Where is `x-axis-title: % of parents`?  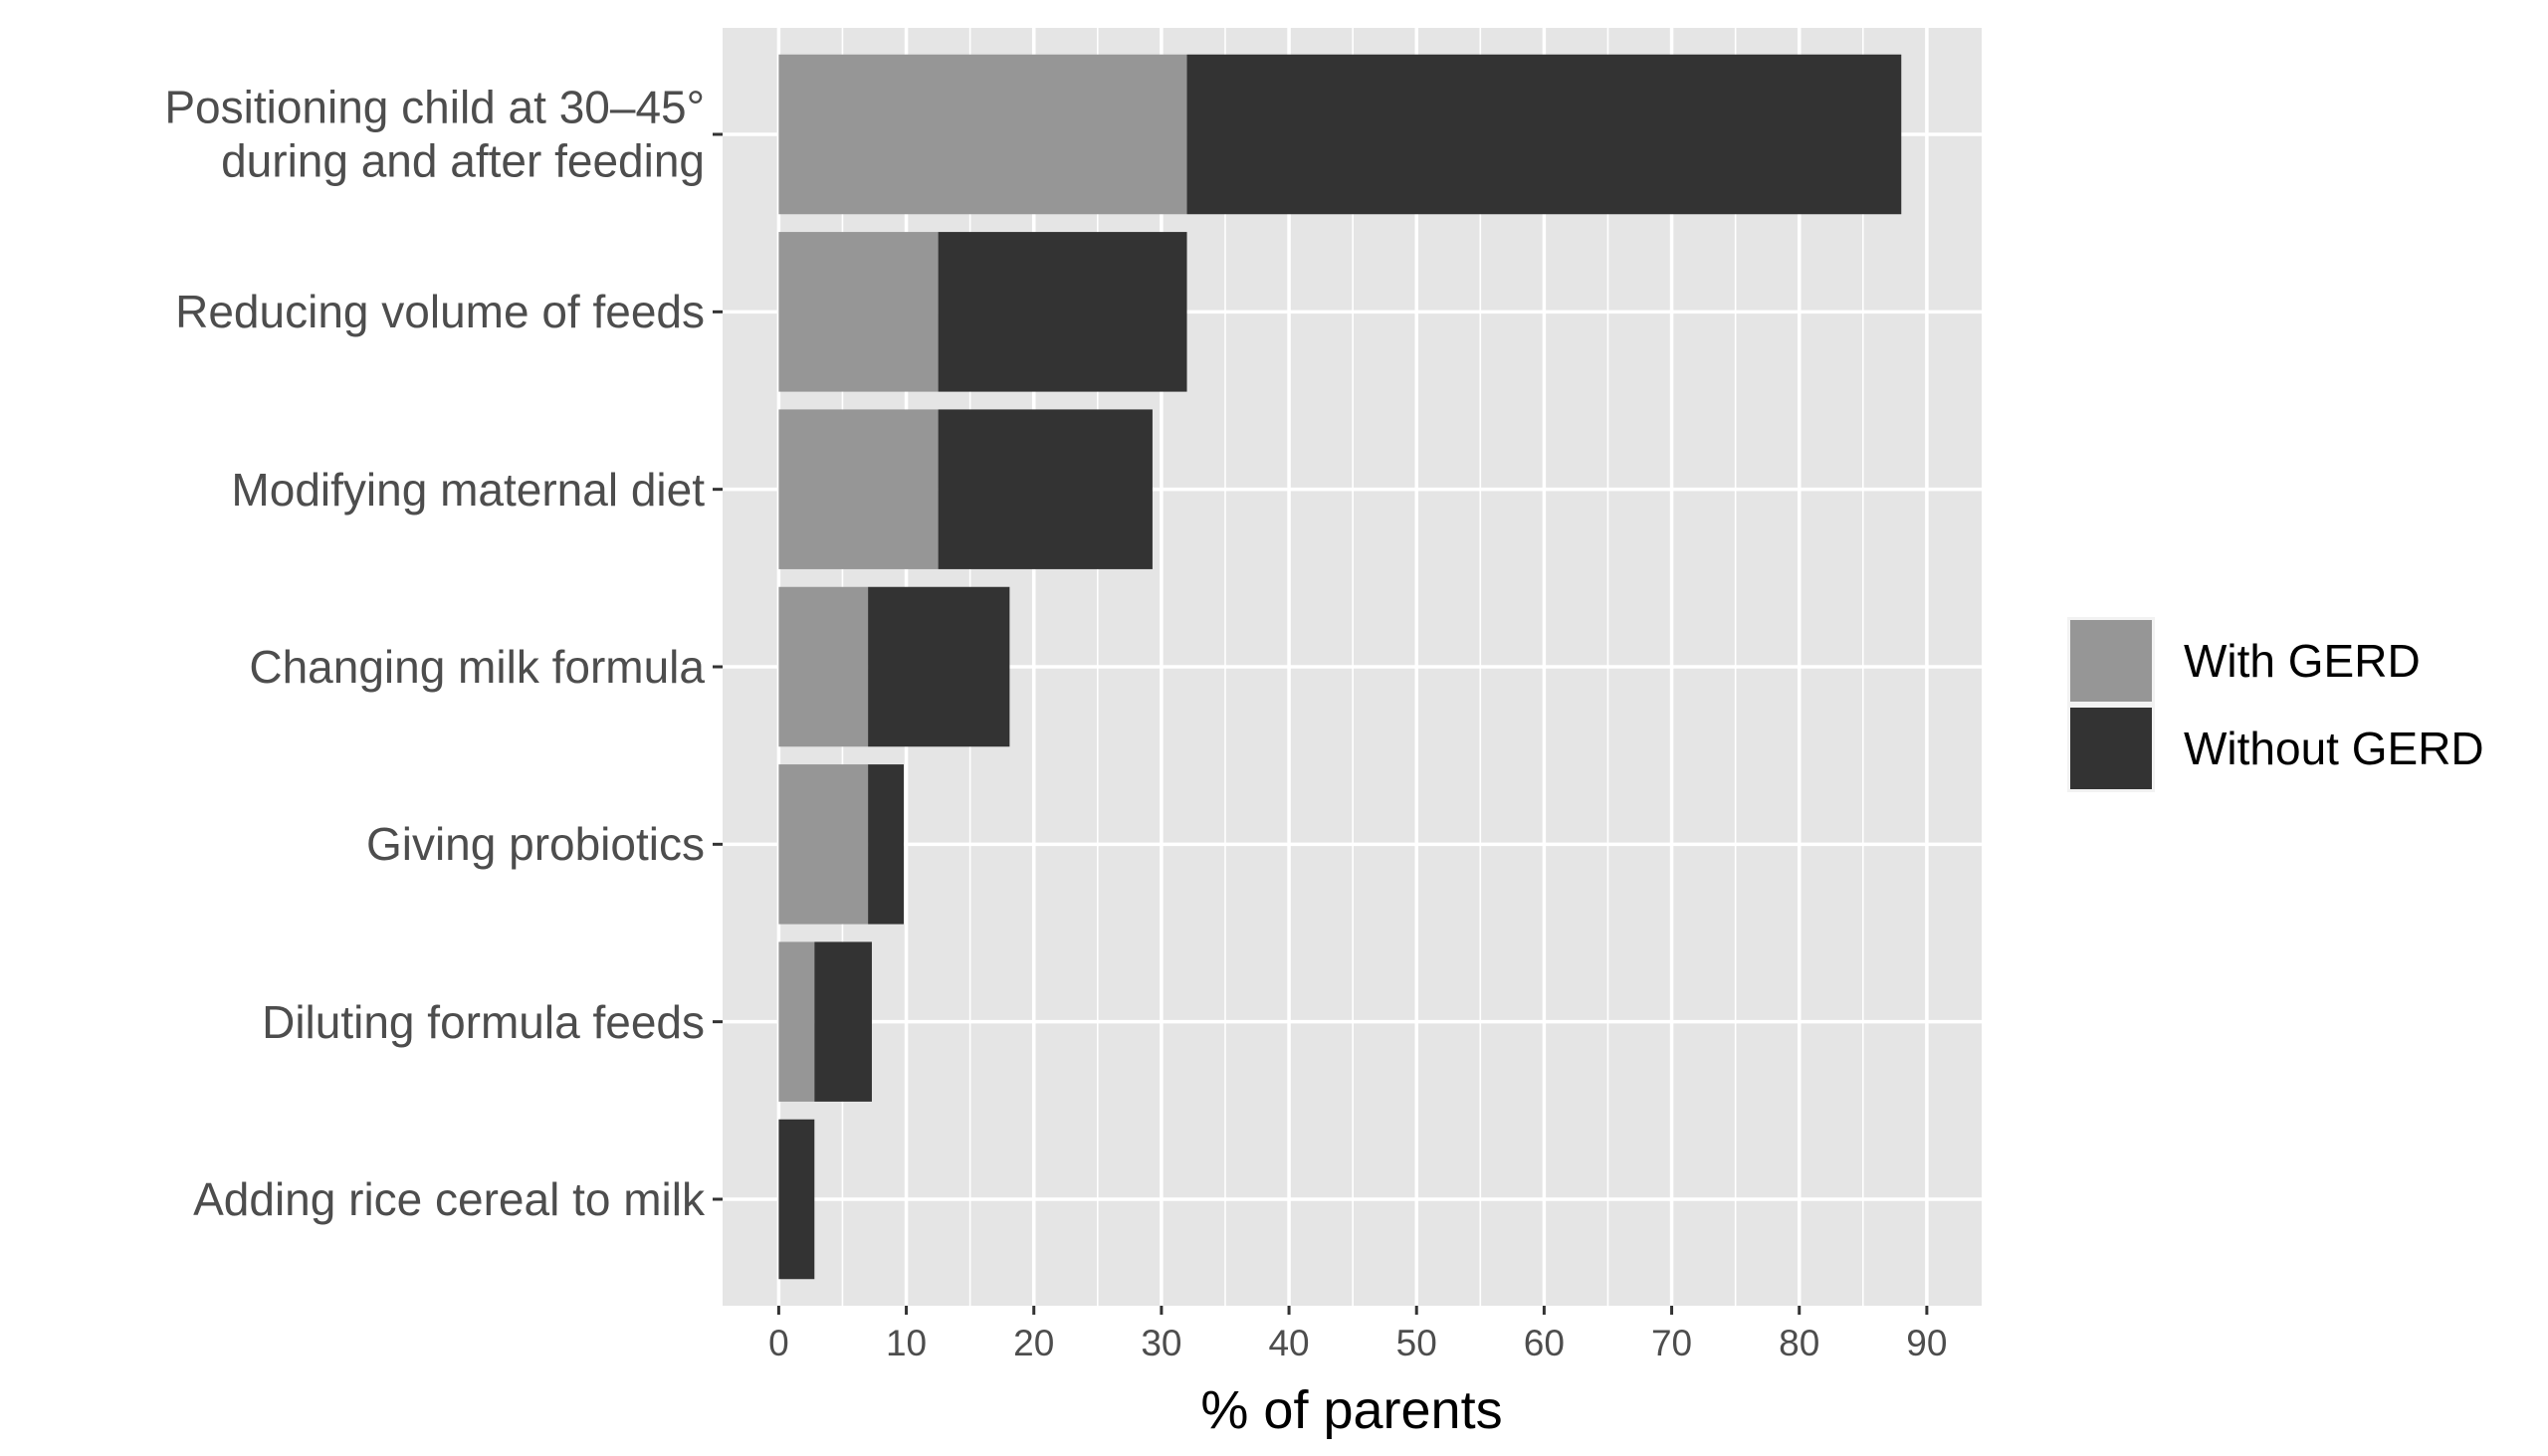
x-axis-title: % of parents is located at coordinates (1351, 1410).